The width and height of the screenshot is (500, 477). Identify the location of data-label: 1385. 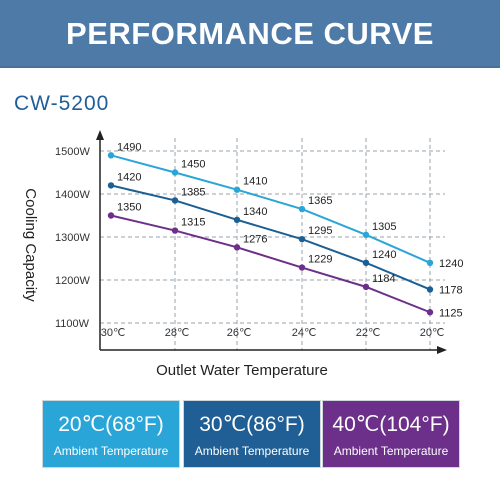
(193, 192).